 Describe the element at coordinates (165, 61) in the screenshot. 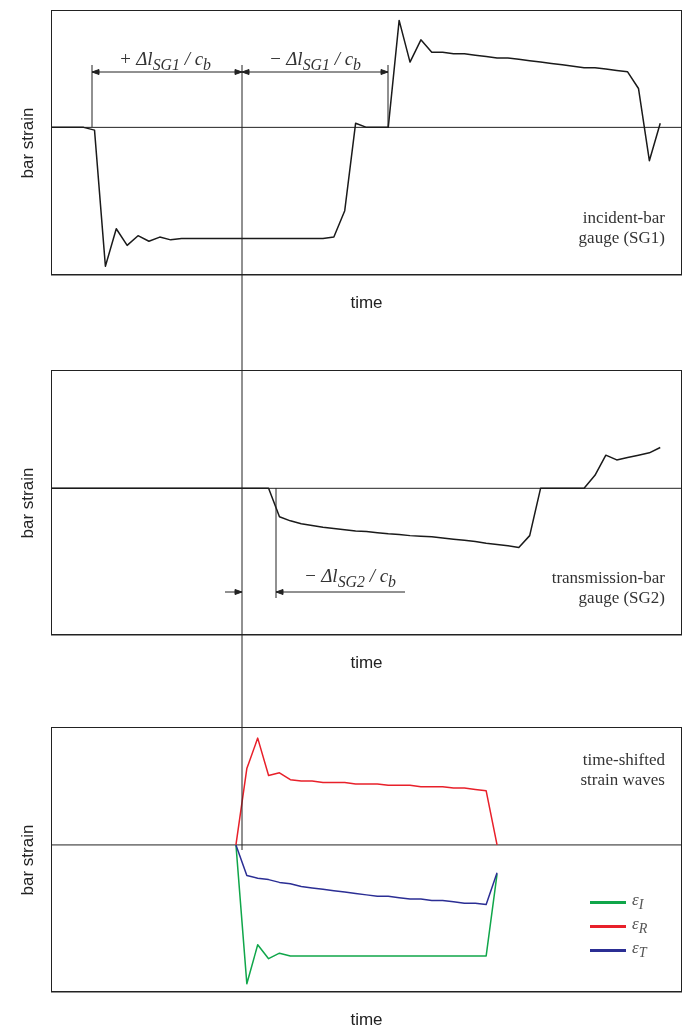

I see `annotation: + Δl$_{SG1}$ / c$_{b}$` at that location.